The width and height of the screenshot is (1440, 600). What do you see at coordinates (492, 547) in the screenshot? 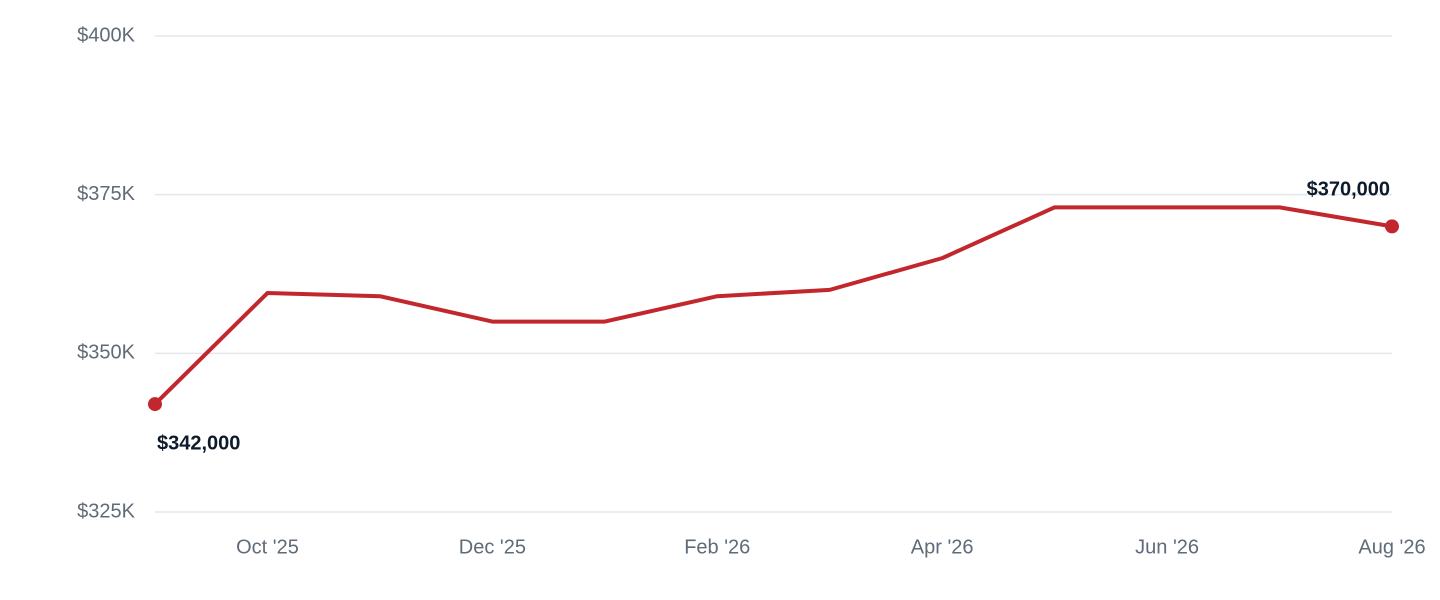
I see `x-tick-label: Dec '25` at bounding box center [492, 547].